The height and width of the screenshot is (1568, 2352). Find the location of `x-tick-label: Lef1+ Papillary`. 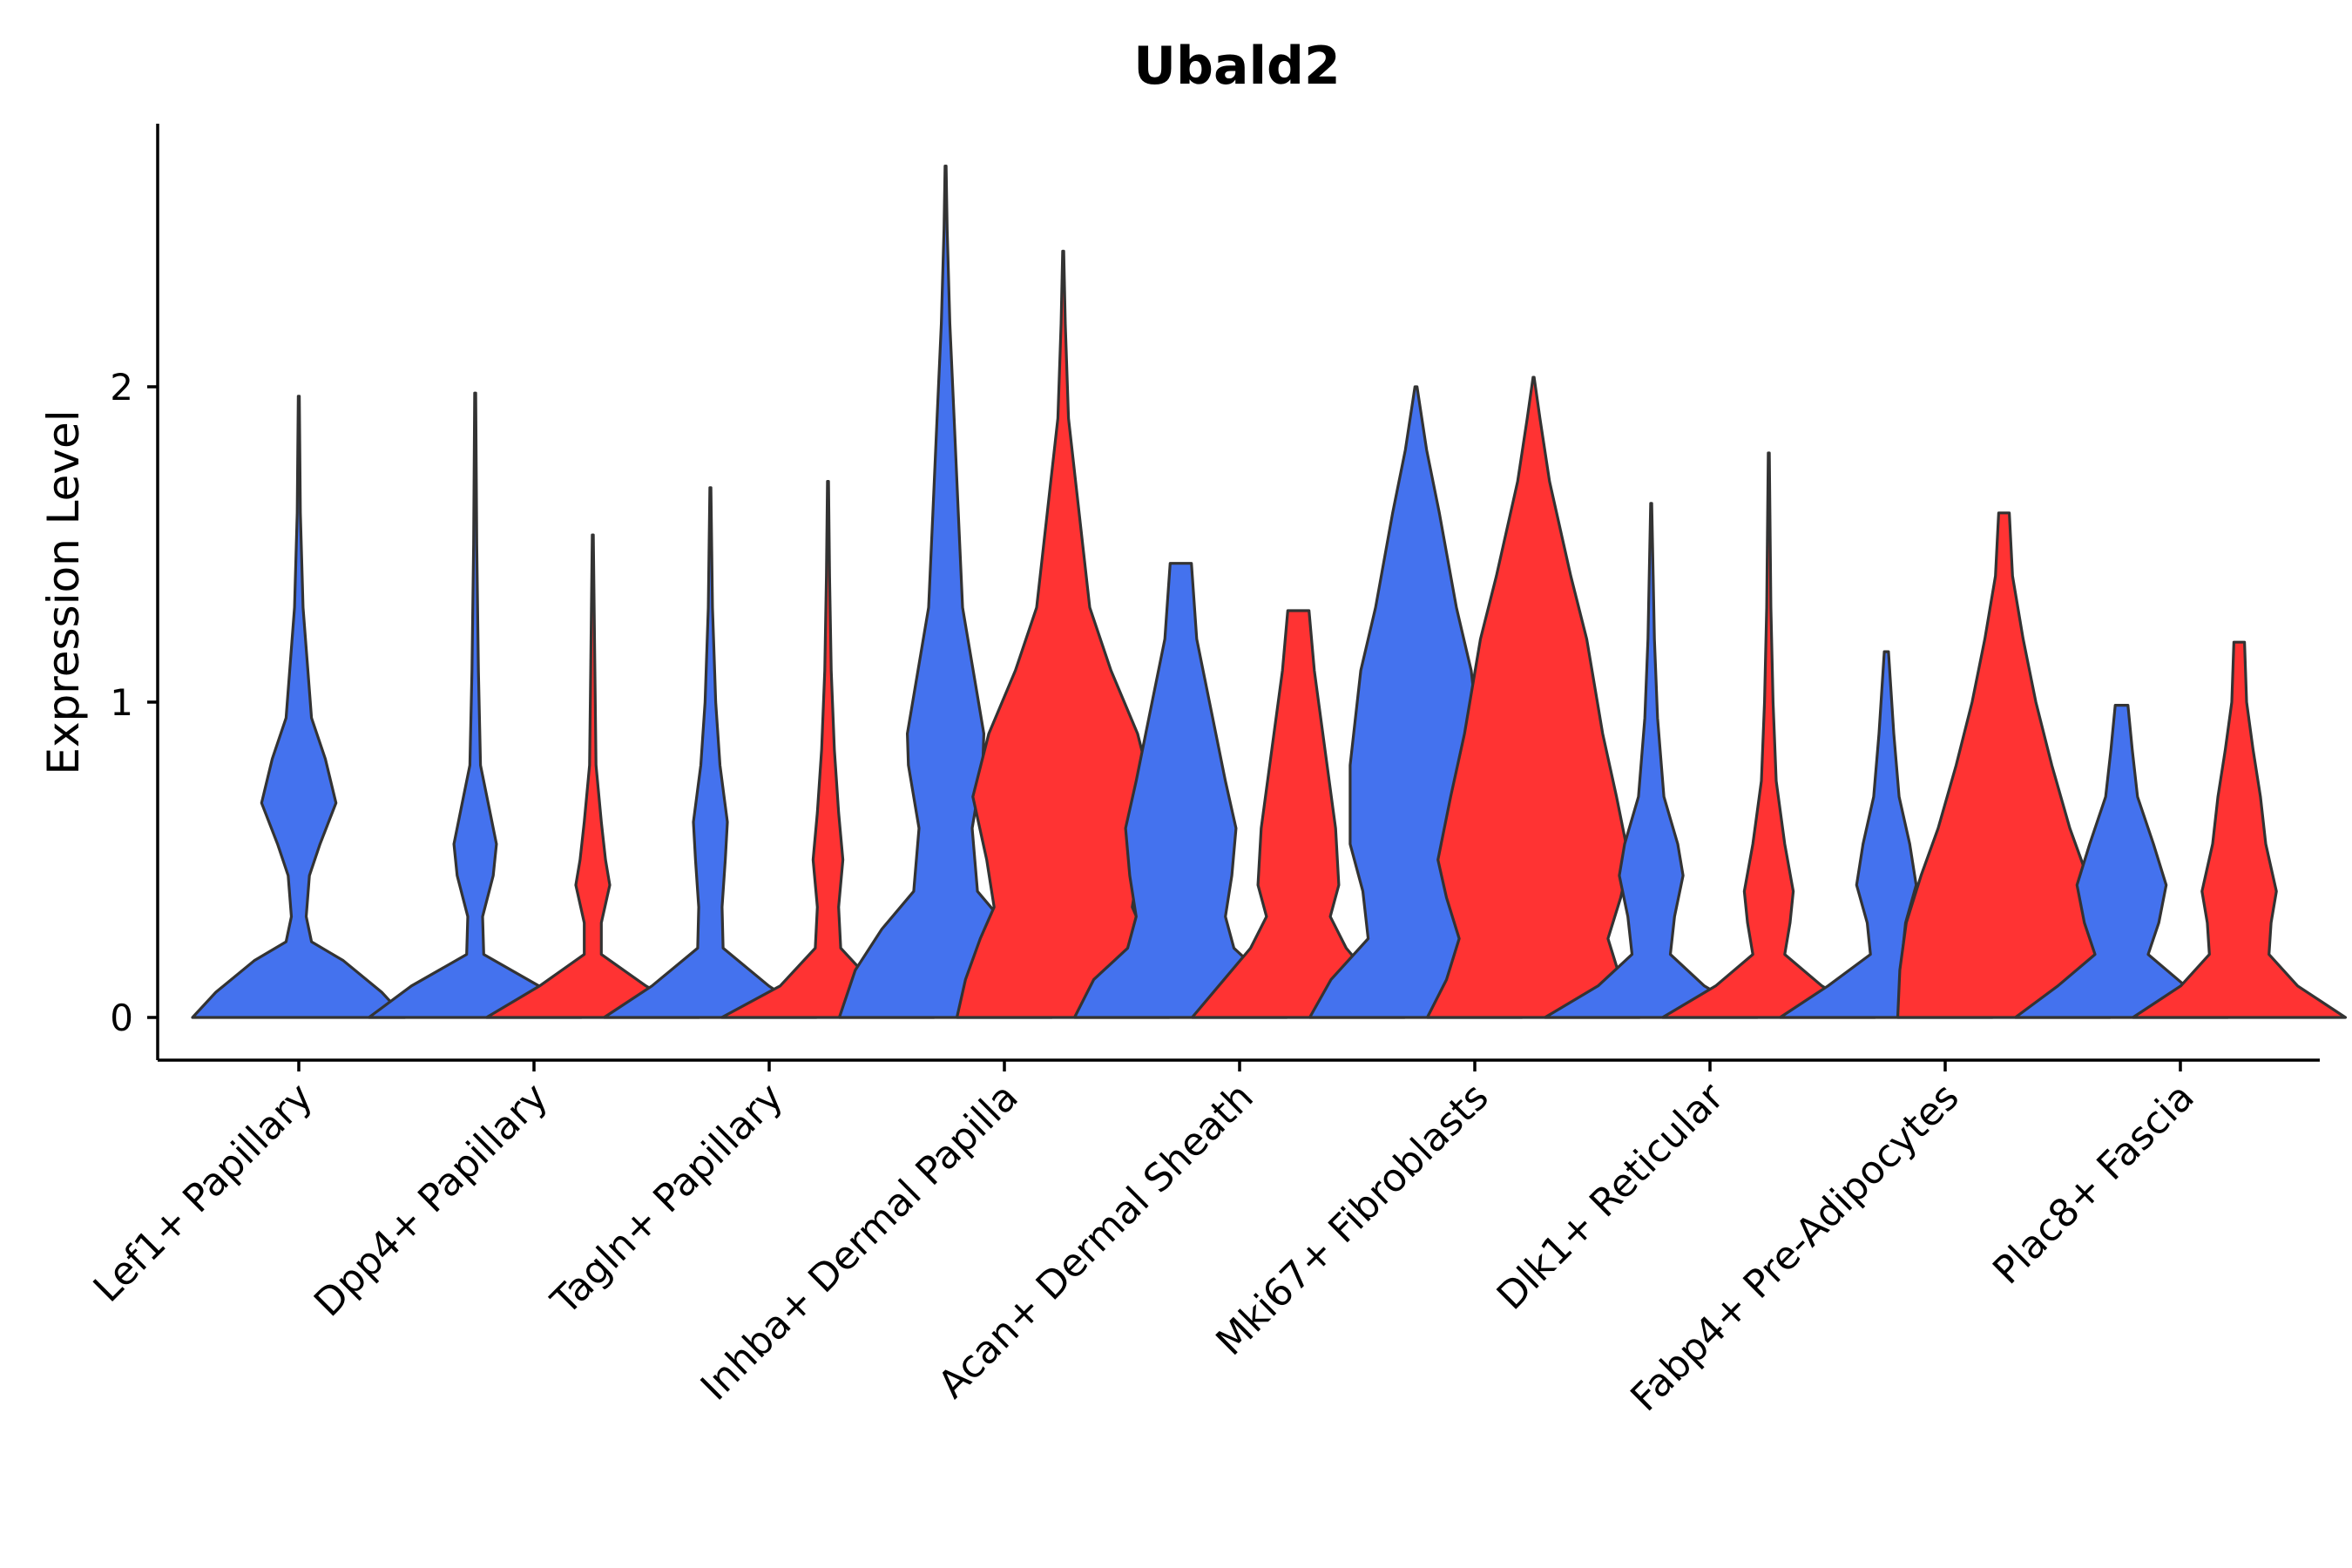

x-tick-label: Lef1+ Papillary is located at coordinates (203, 1193).